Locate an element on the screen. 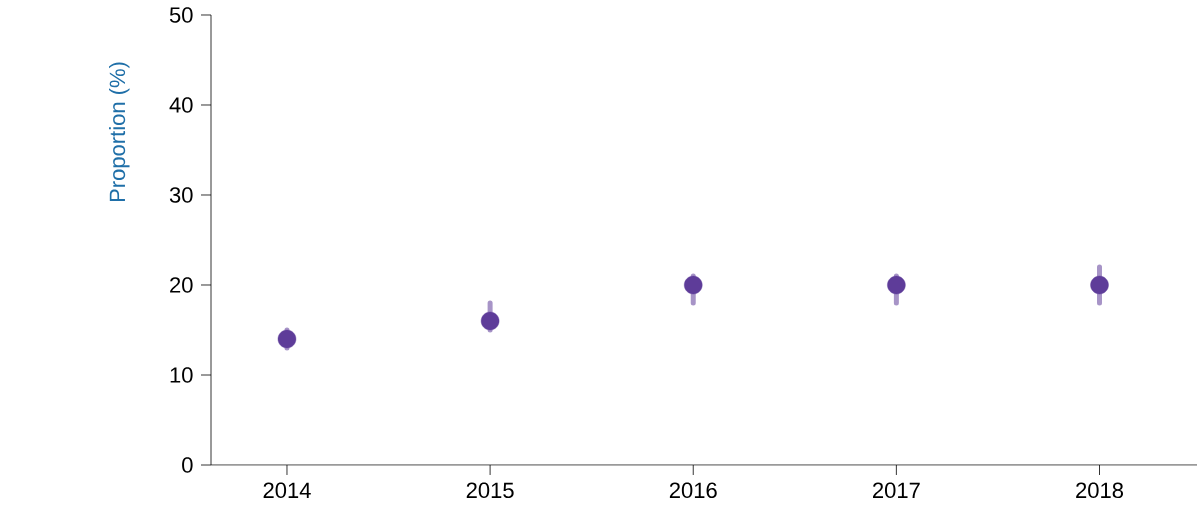 This screenshot has width=1197, height=509. y-tick-label: 50 is located at coordinates (181, 15).